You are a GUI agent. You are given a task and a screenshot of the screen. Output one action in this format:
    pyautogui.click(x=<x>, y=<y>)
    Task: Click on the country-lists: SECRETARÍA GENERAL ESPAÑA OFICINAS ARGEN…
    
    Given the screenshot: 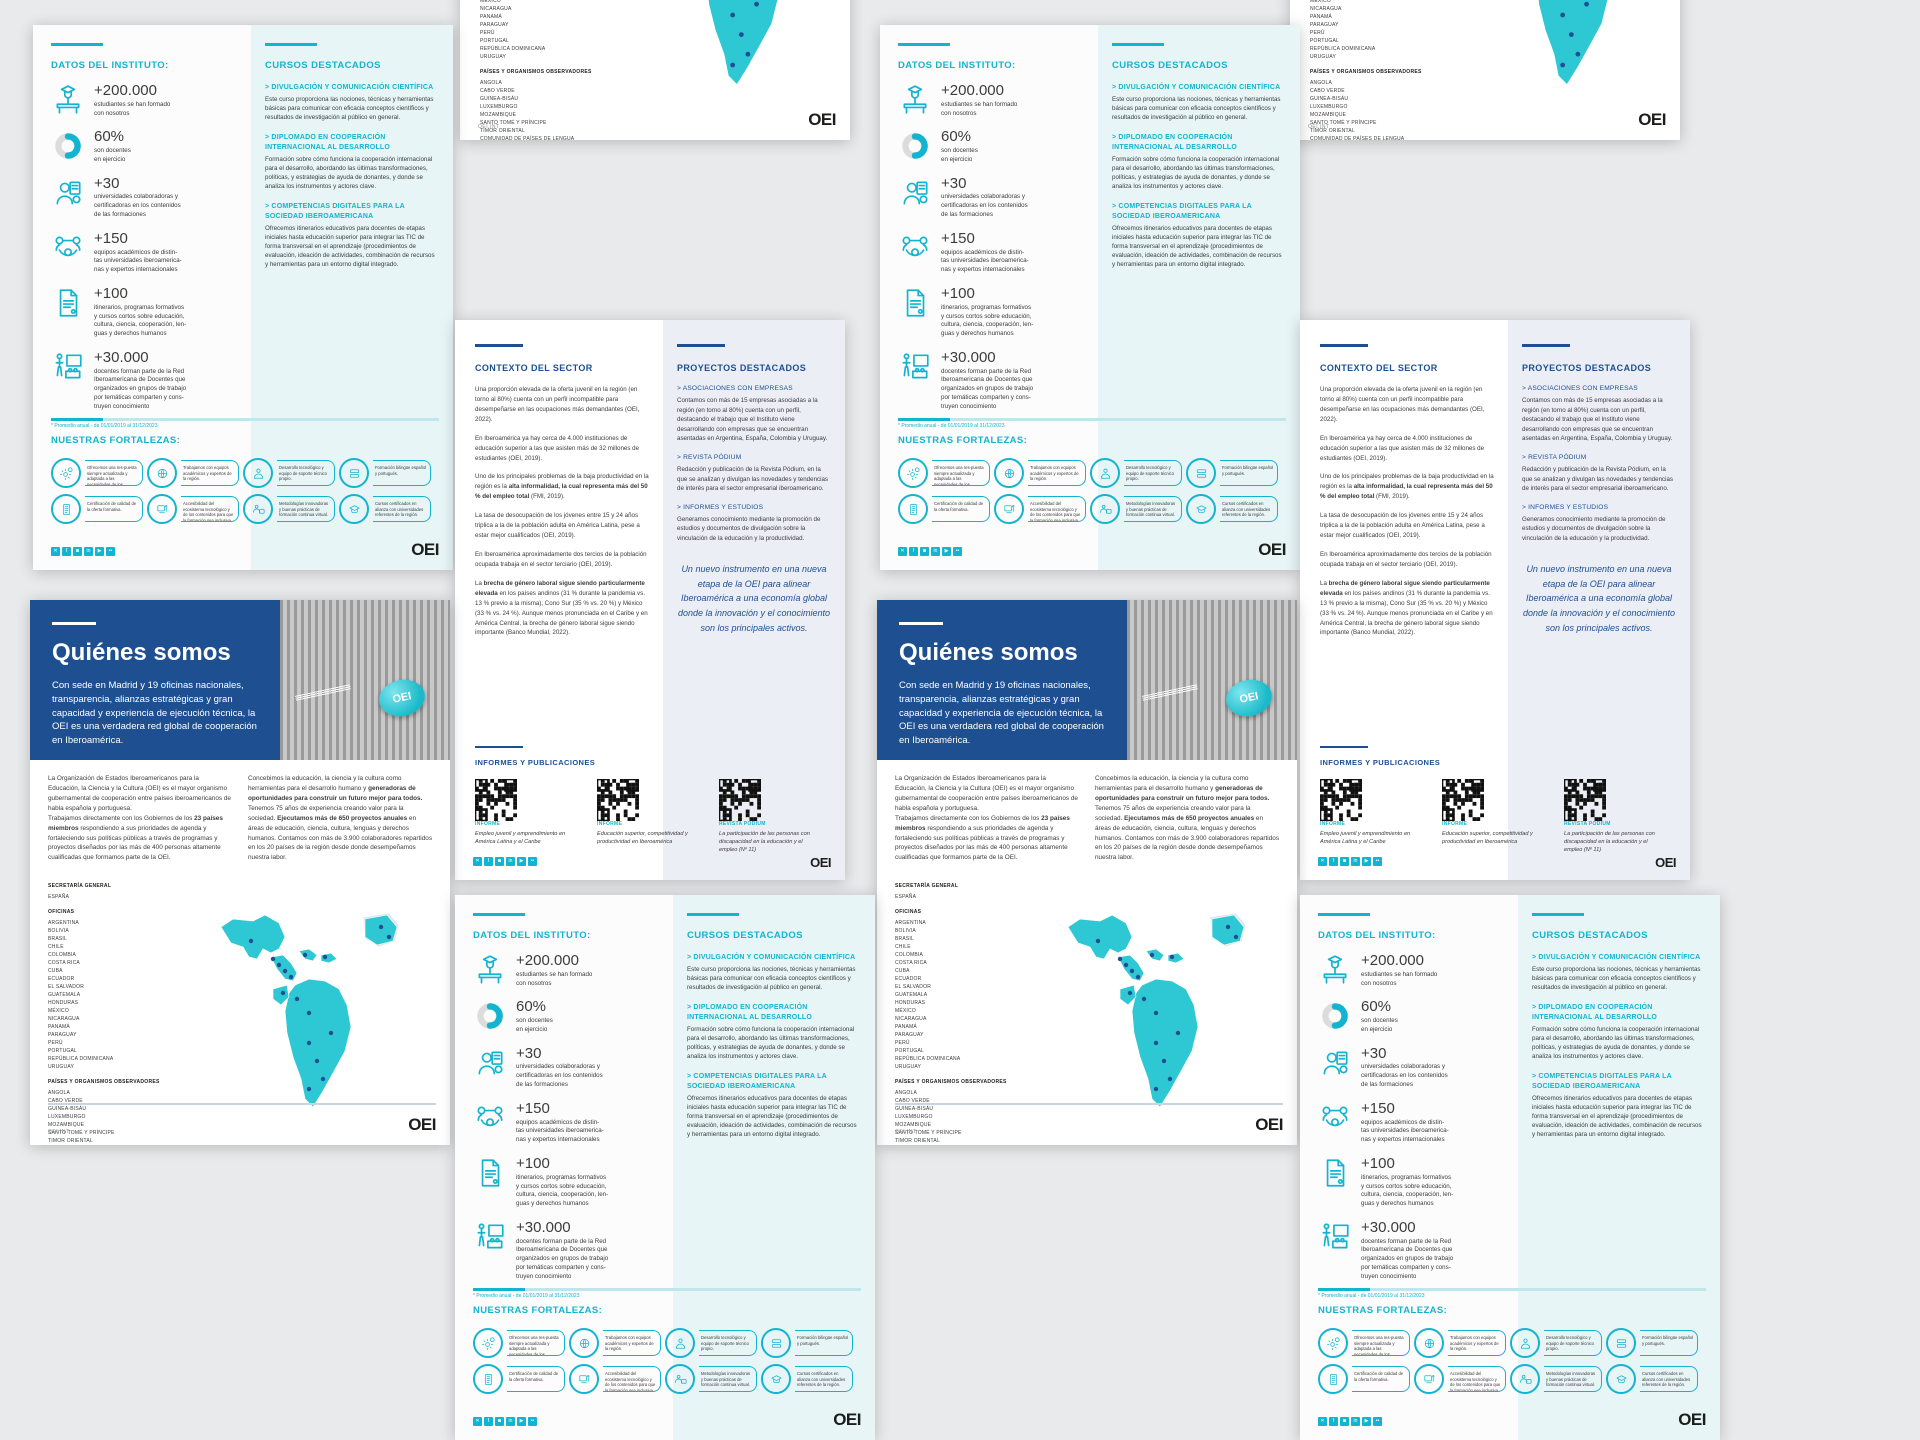 What is the action you would take?
    pyautogui.click(x=965, y=1010)
    